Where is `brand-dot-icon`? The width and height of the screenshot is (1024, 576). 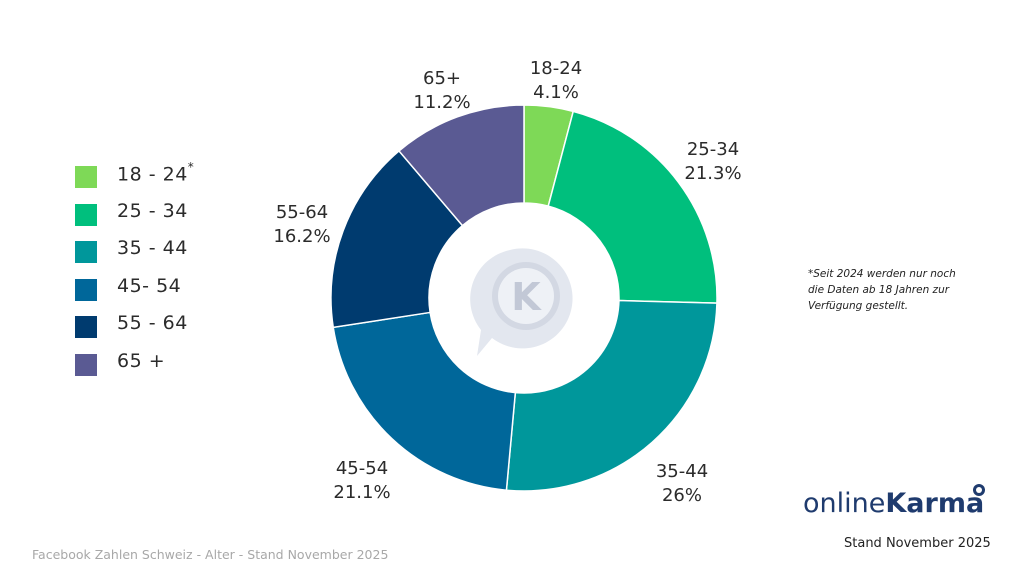
brand-dot-icon is located at coordinates (979, 490).